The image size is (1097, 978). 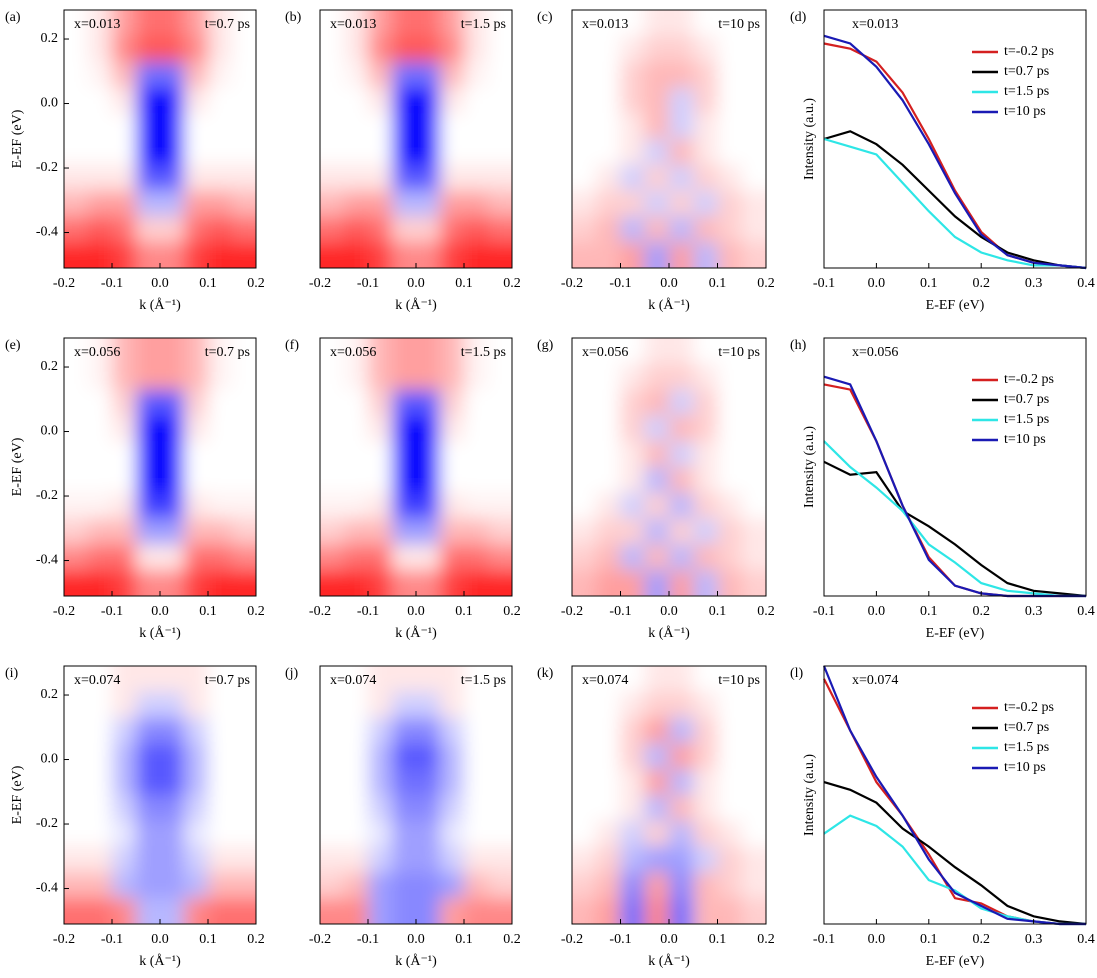 What do you see at coordinates (50, 759) in the screenshot?
I see `y-tick-label: 0.0` at bounding box center [50, 759].